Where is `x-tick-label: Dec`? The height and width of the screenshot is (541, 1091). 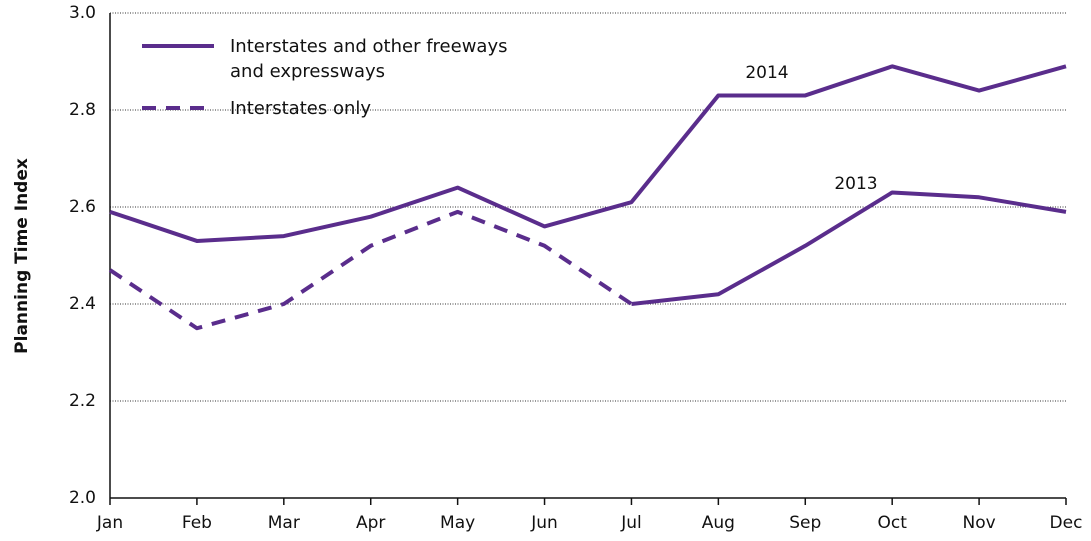 x-tick-label: Dec is located at coordinates (1066, 523).